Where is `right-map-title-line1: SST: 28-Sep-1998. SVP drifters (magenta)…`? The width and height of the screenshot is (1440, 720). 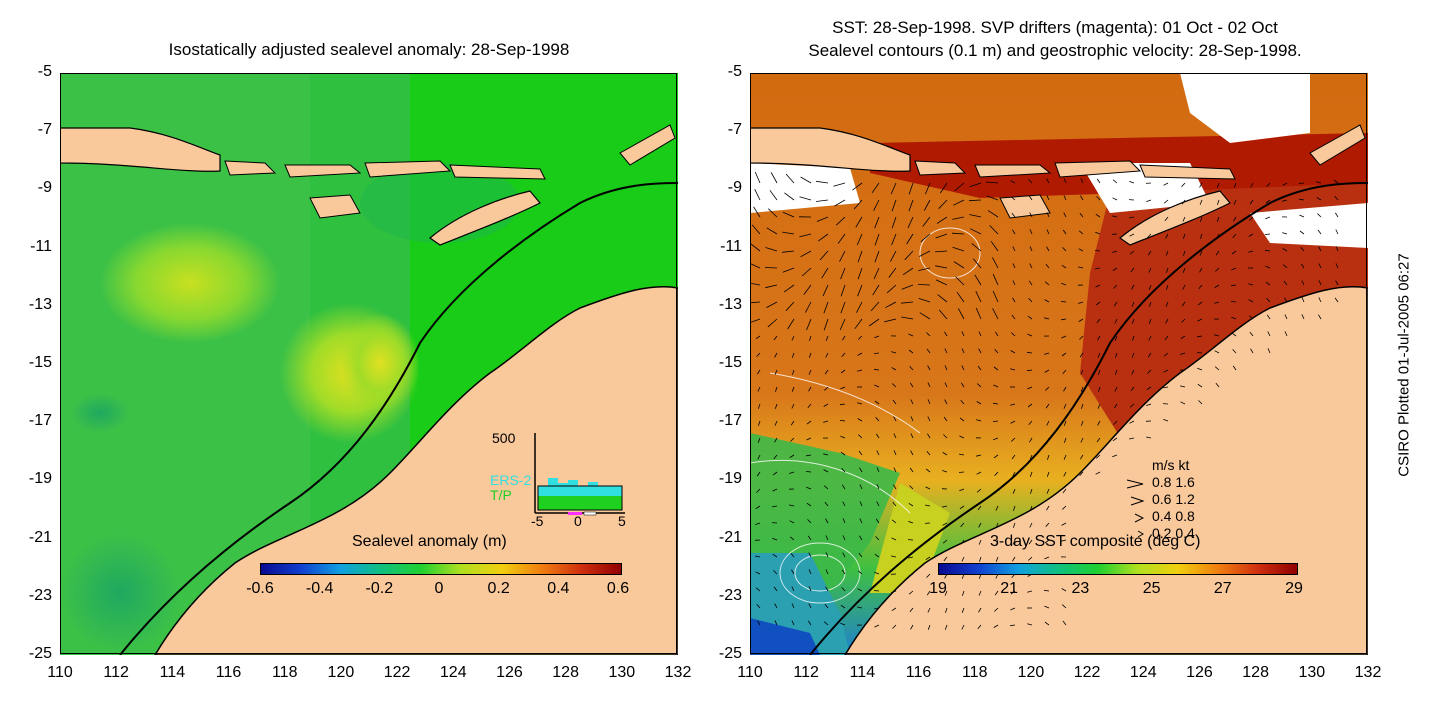 right-map-title-line1: SST: 28-Sep-1998. SVP drifters (magenta)… is located at coordinates (1055, 27).